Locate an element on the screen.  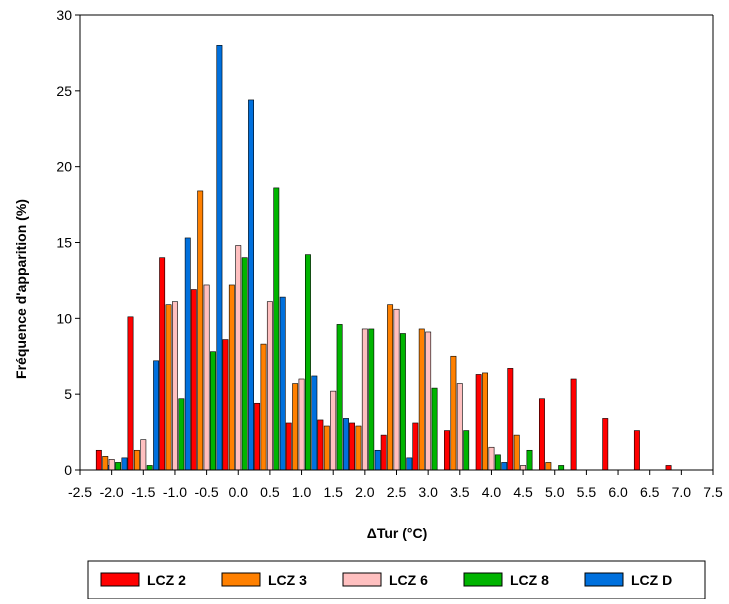
bar-lcz-8-at-0p5 is located at coordinates (276, 329).